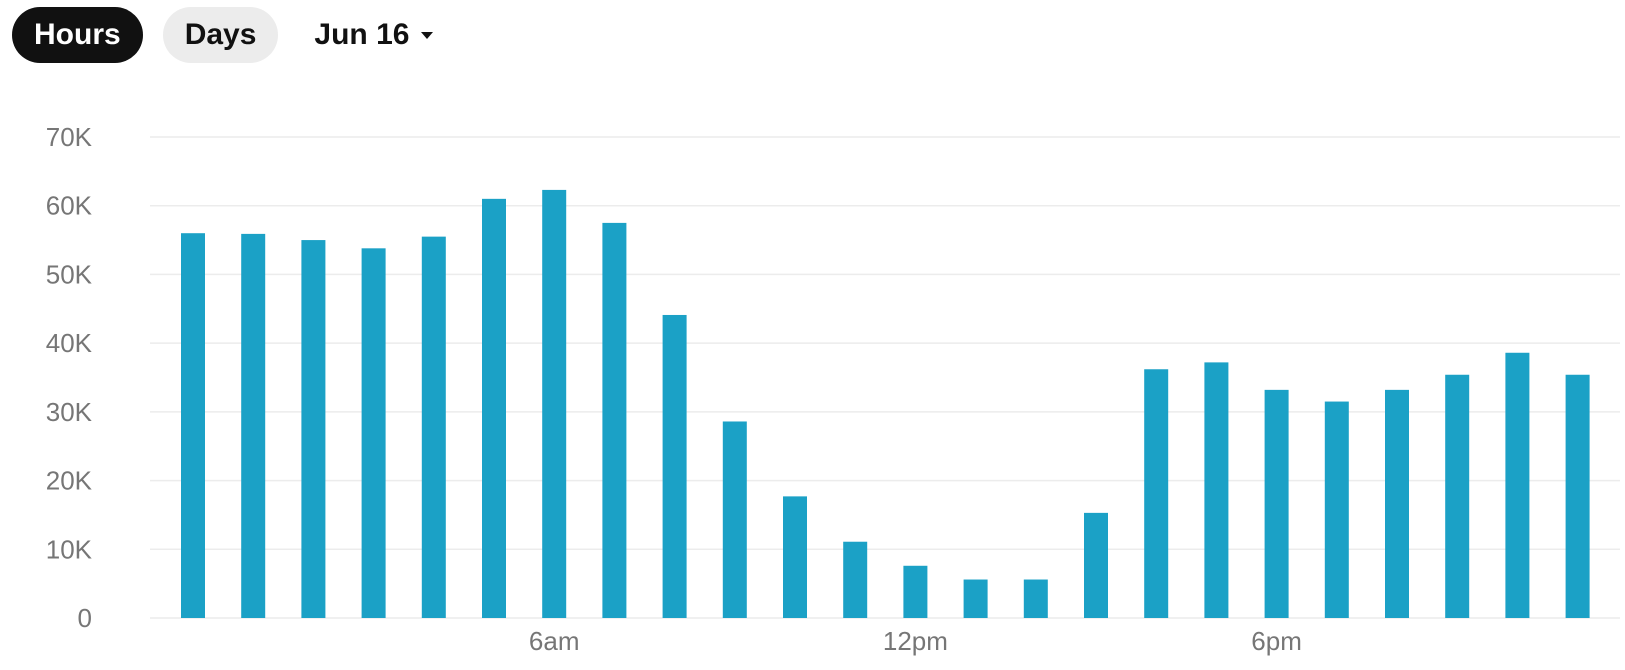 The width and height of the screenshot is (1625, 670). Describe the element at coordinates (1276, 641) in the screenshot. I see `x-tick-label: 6pm` at that location.